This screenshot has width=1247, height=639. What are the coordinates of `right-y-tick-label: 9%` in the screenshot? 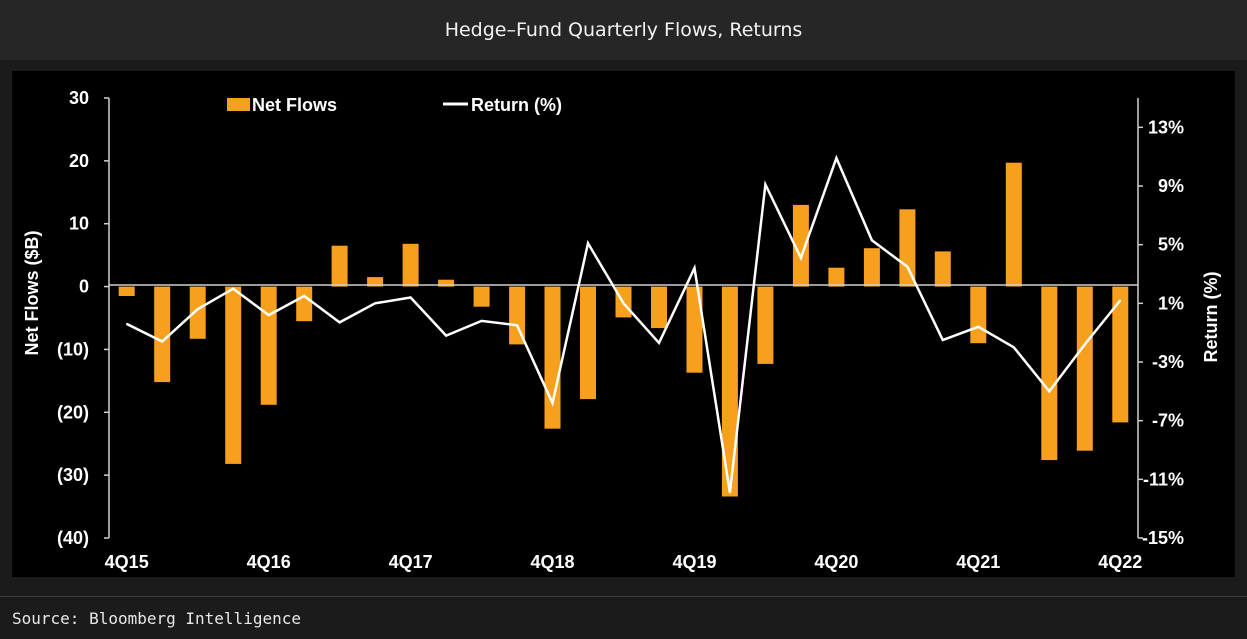 It's located at (1171, 186).